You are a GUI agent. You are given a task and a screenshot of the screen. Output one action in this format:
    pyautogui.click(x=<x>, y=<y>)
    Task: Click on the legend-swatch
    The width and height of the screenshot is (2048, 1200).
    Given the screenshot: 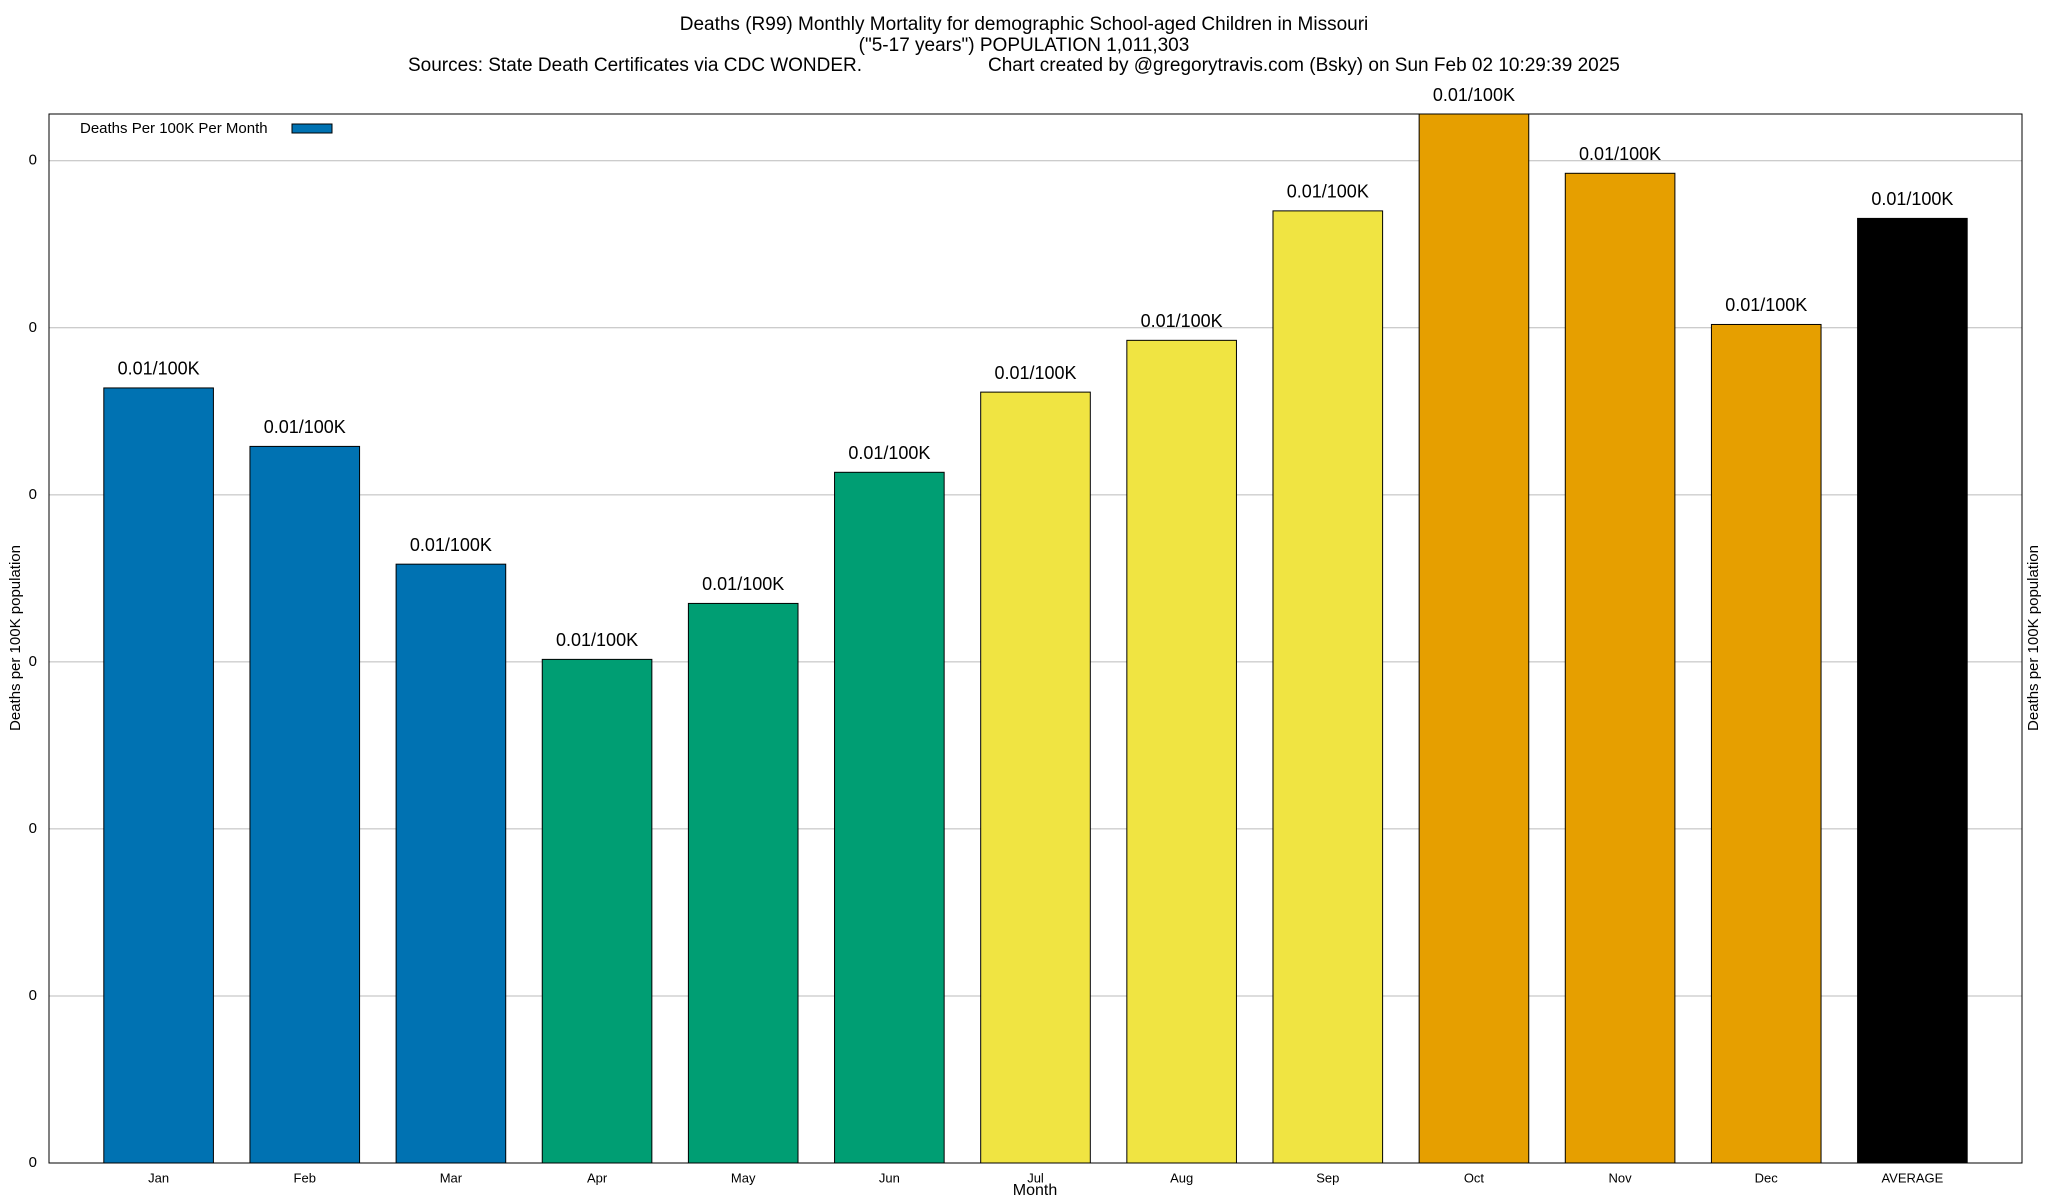 What is the action you would take?
    pyautogui.click(x=312, y=128)
    